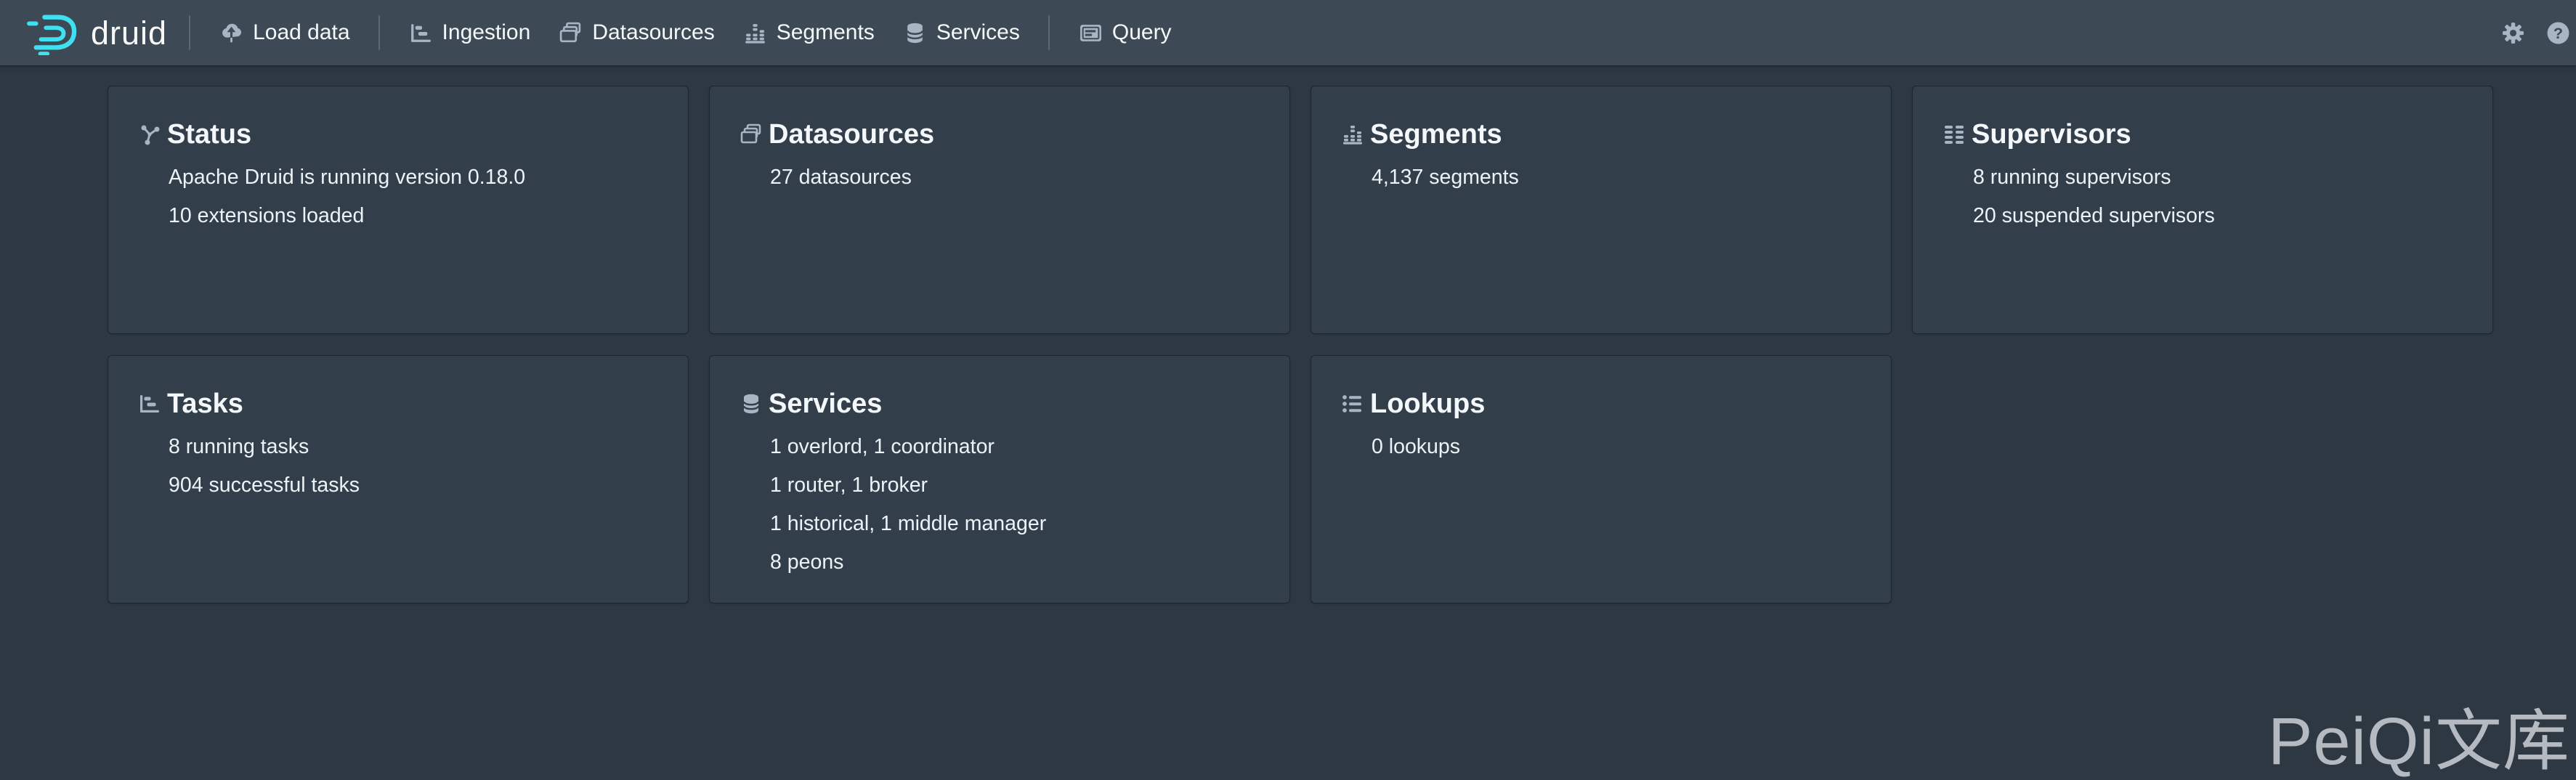 This screenshot has height=780, width=2576. Describe the element at coordinates (239, 446) in the screenshot. I see `card-line: 8 running tasks` at that location.